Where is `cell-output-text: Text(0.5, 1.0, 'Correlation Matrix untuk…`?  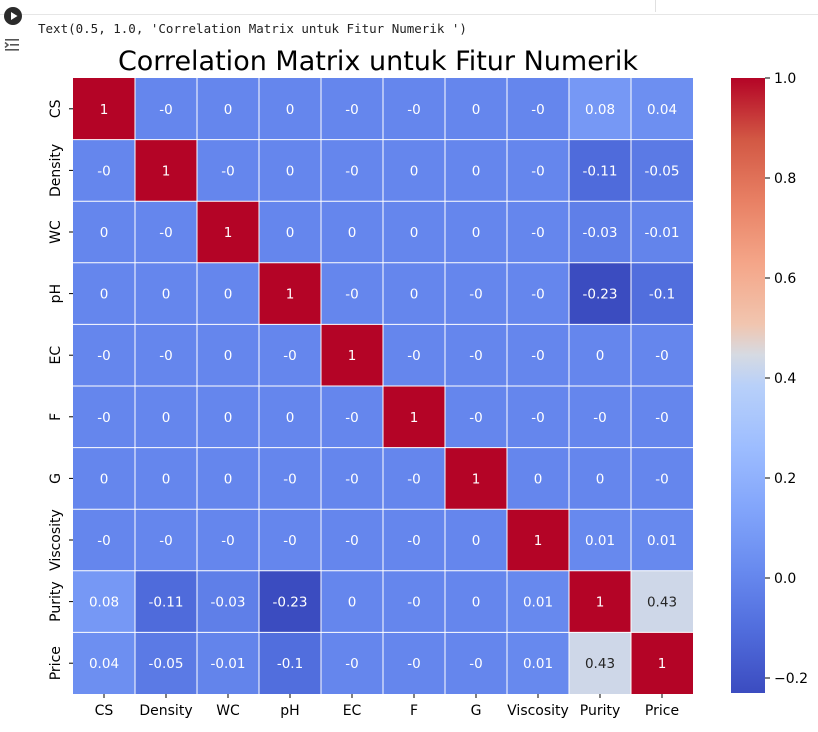 cell-output-text: Text(0.5, 1.0, 'Correlation Matrix untuk… is located at coordinates (252, 28).